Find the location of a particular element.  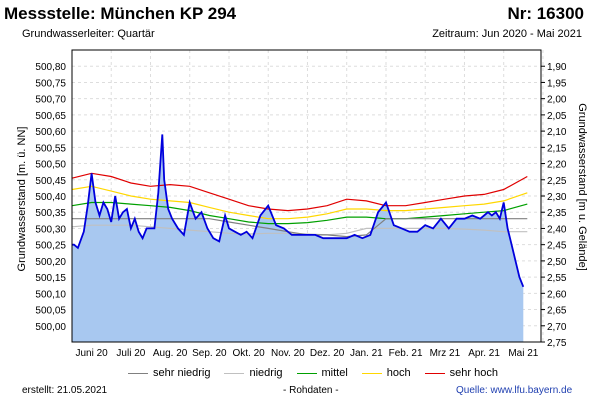

y-axis-label-right: Grundwasserstand [m u. Gelände] is located at coordinates (582, 187).